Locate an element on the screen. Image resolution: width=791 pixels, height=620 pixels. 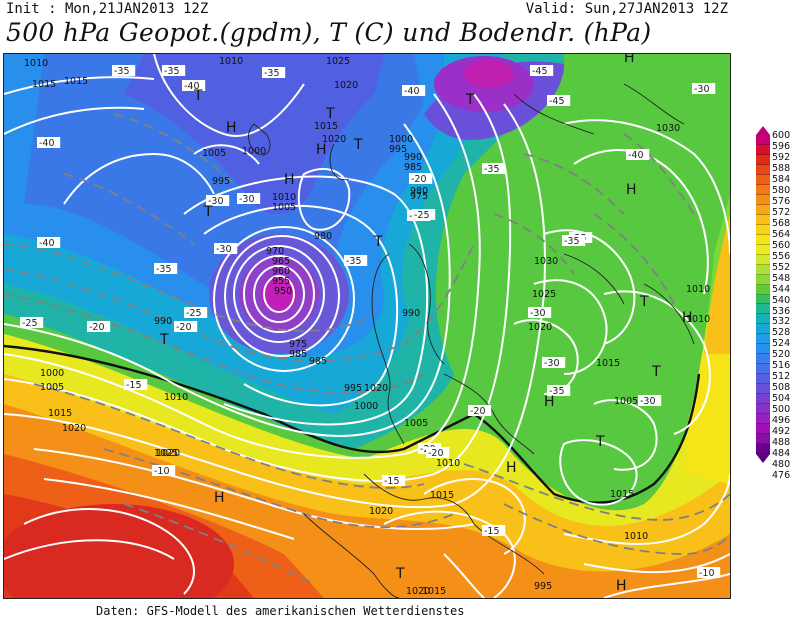
high-pressure-marker: H is located at coordinates (321, 150).